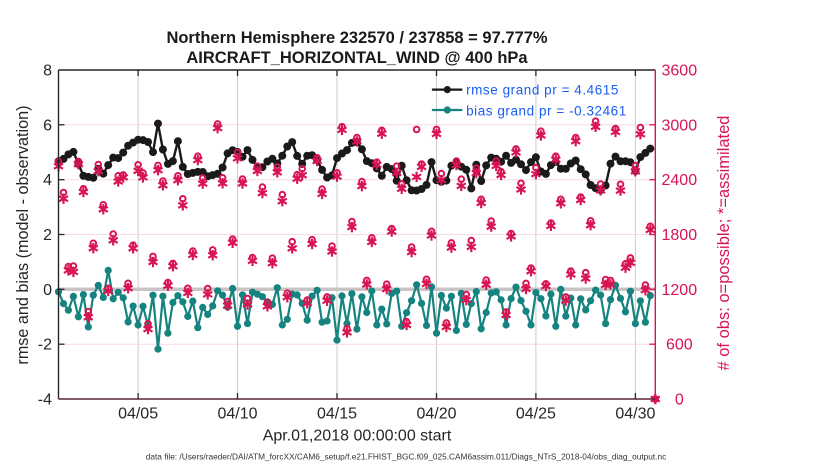 Image resolution: width=830 pixels, height=470 pixels. What do you see at coordinates (357, 58) in the screenshot?
I see `svg-text:AIRCRAFT_HORIZONTAL_WIND @ 400: AIRCRAFT_HORIZONTAL_WIND @ 400 hPa` at bounding box center [357, 58].